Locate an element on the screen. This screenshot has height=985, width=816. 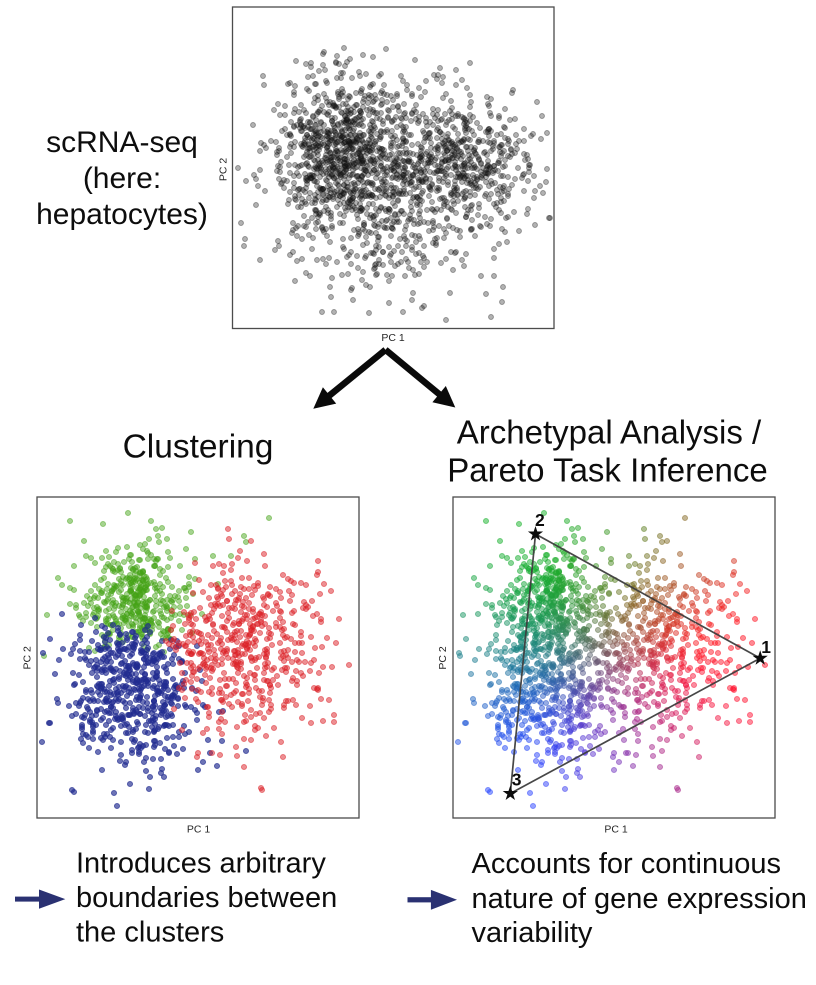
svg-text: hepatocytes) is located at coordinates (122, 214).